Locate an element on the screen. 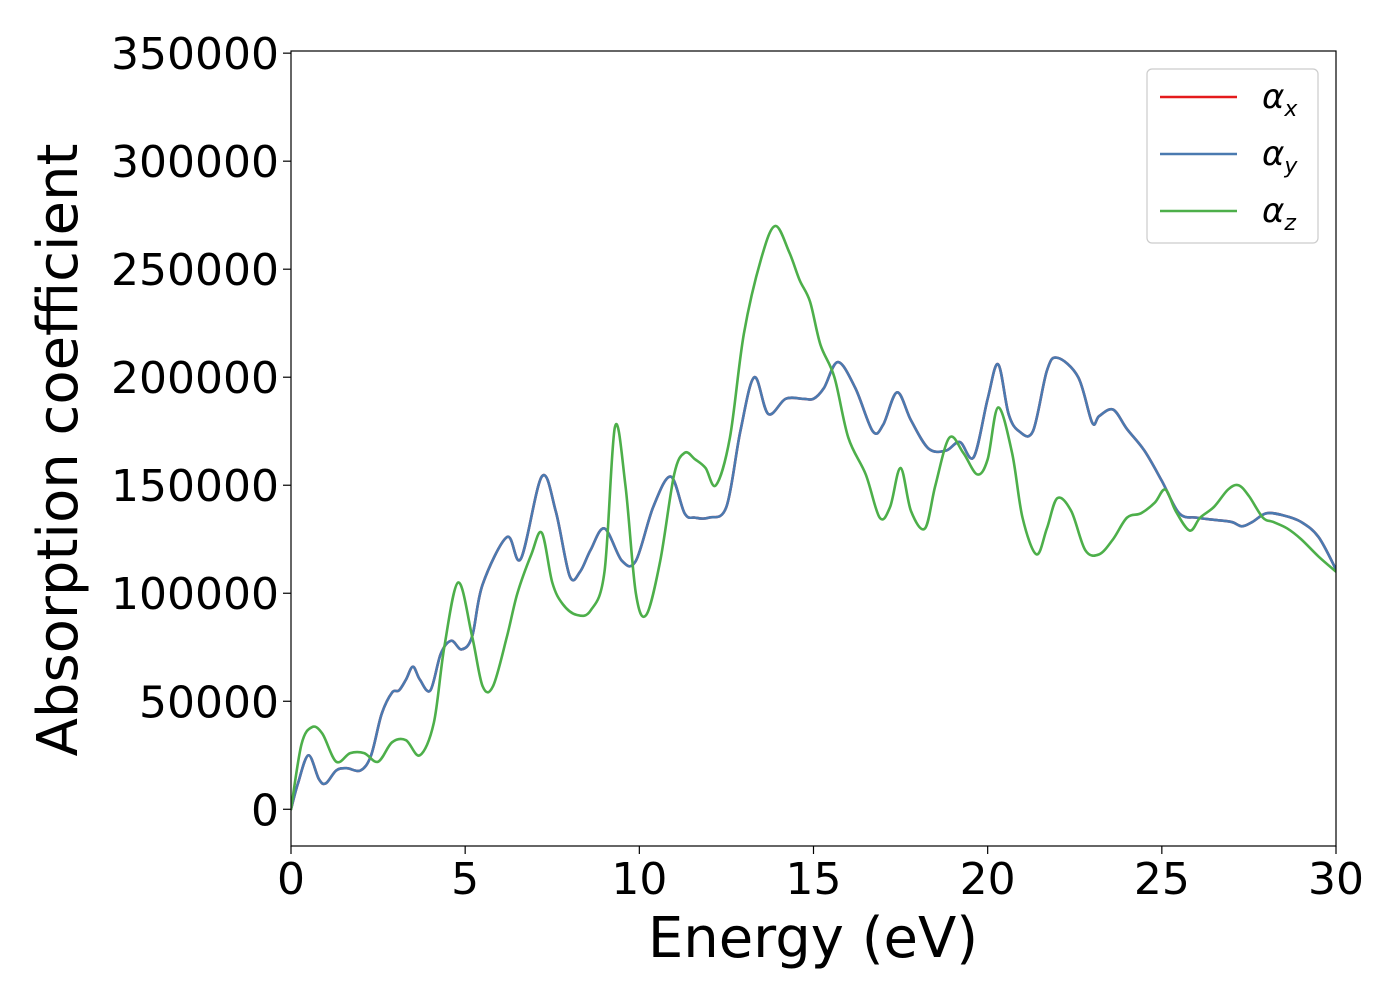 This screenshot has height=1000, width=1400. y-axis-label: Absorption coefficient is located at coordinates (58, 450).